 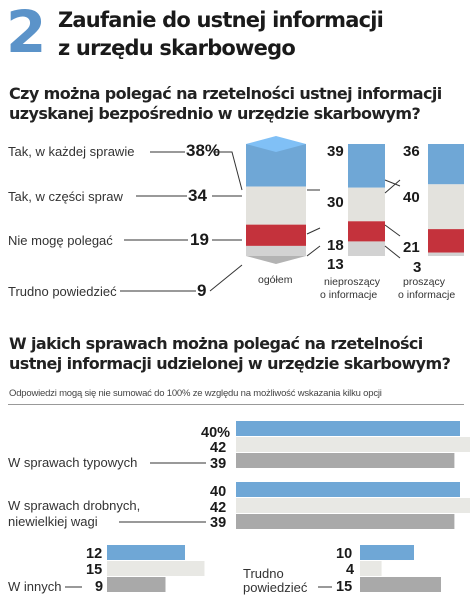 What do you see at coordinates (335, 202) in the screenshot?
I see `col2-label-some-cases: 30` at bounding box center [335, 202].